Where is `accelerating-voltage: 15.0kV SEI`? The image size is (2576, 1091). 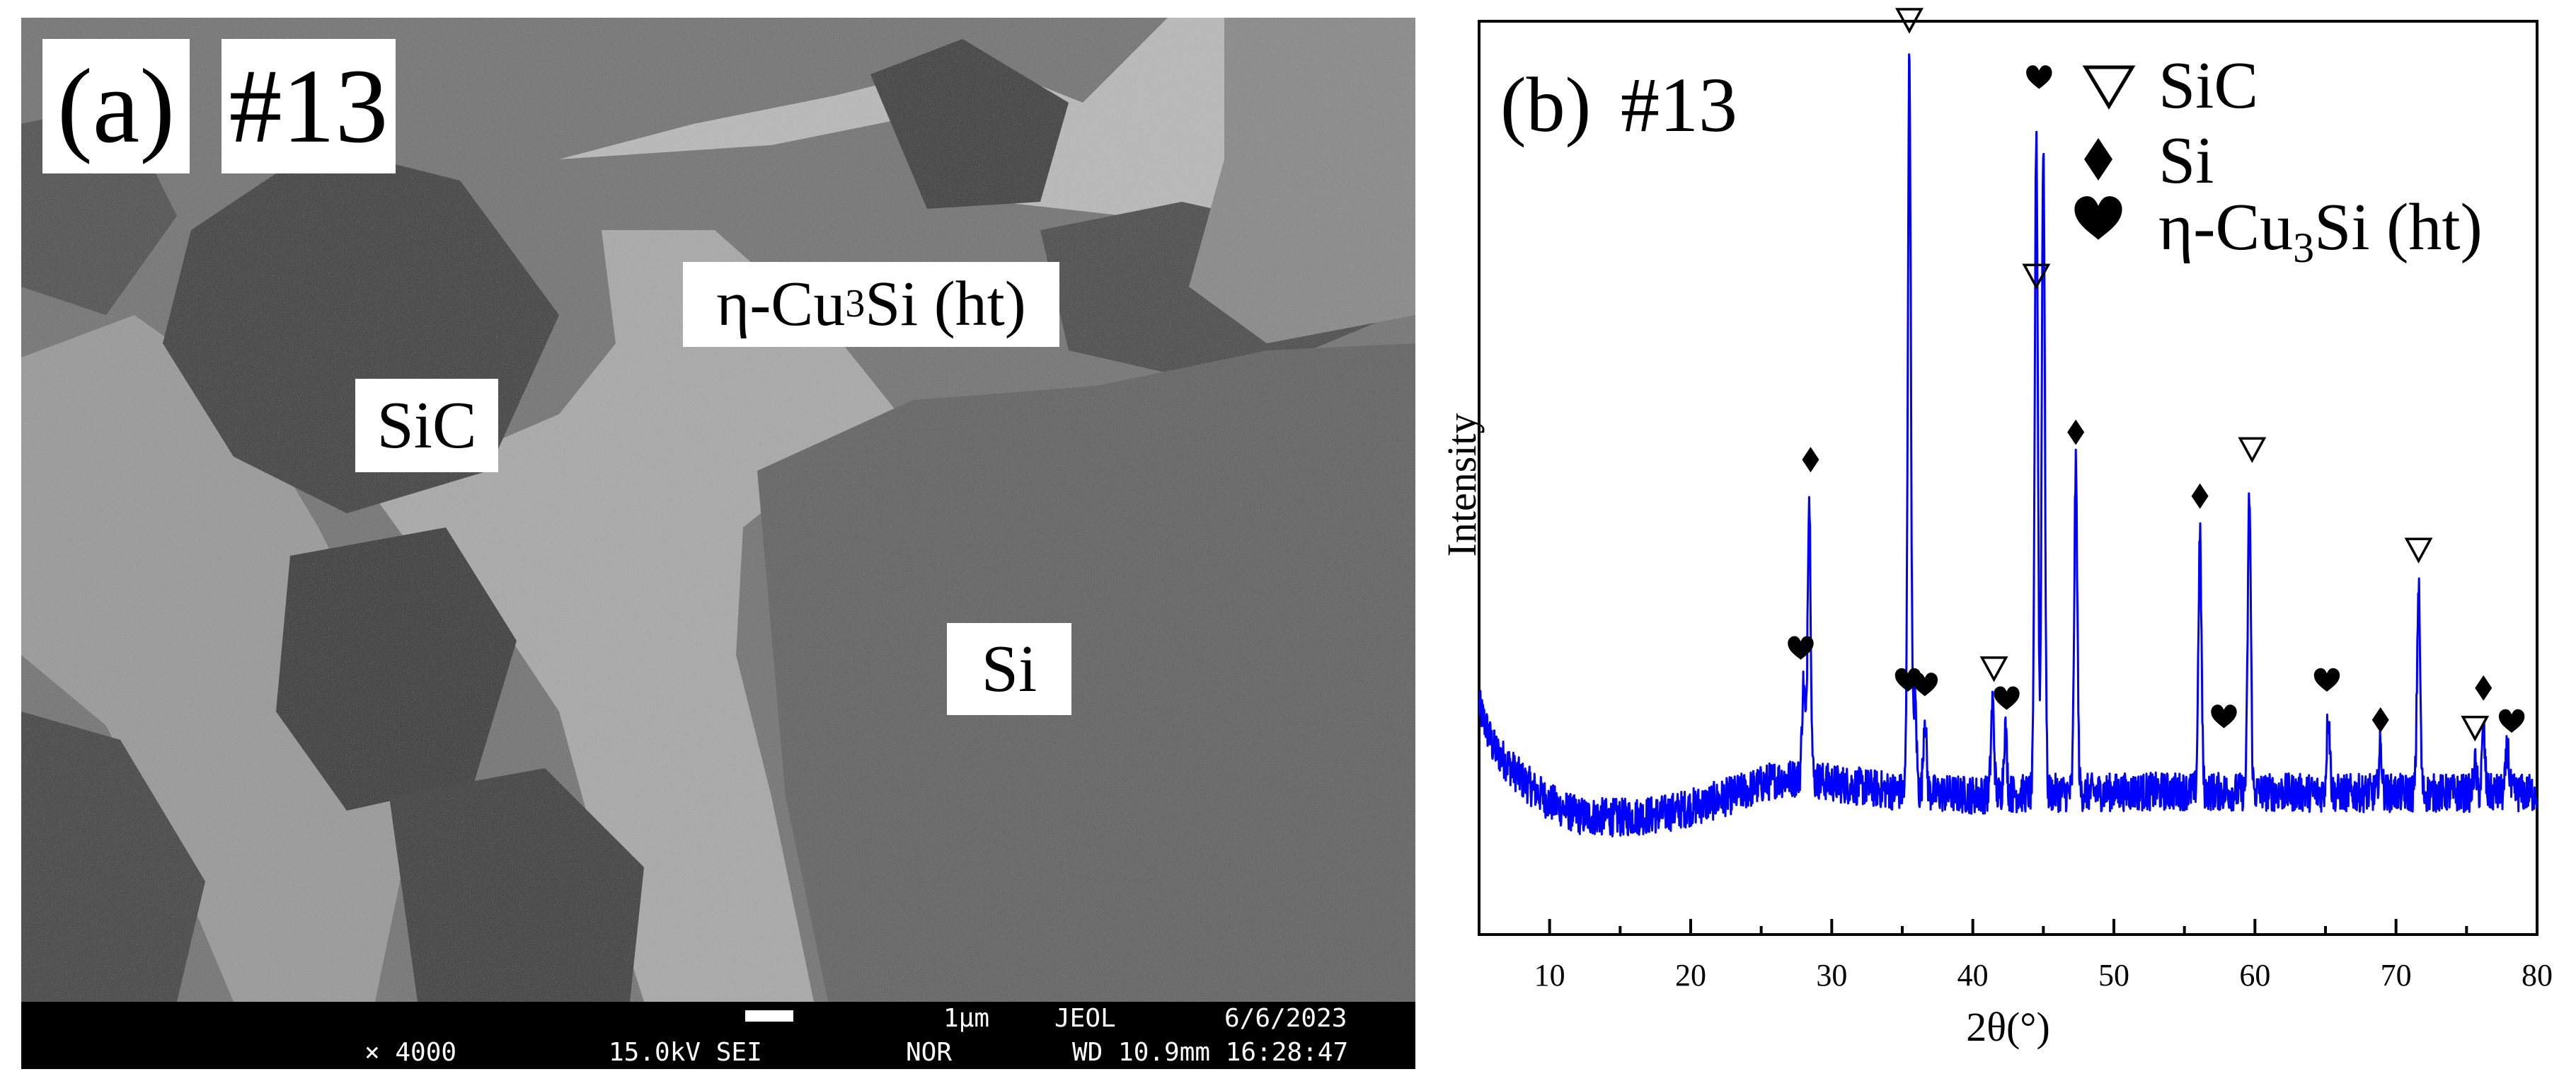
accelerating-voltage: 15.0kV SEI is located at coordinates (686, 1052).